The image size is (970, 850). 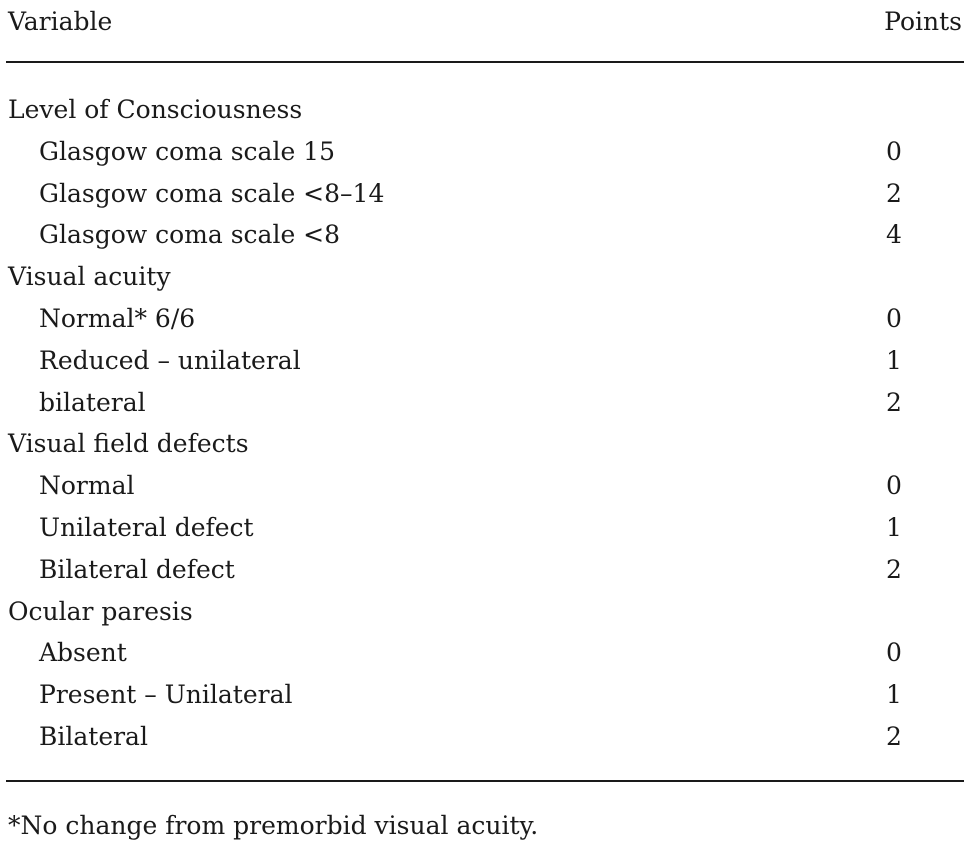 I want to click on row-label: Present – Unilateral, so click(x=166, y=695).